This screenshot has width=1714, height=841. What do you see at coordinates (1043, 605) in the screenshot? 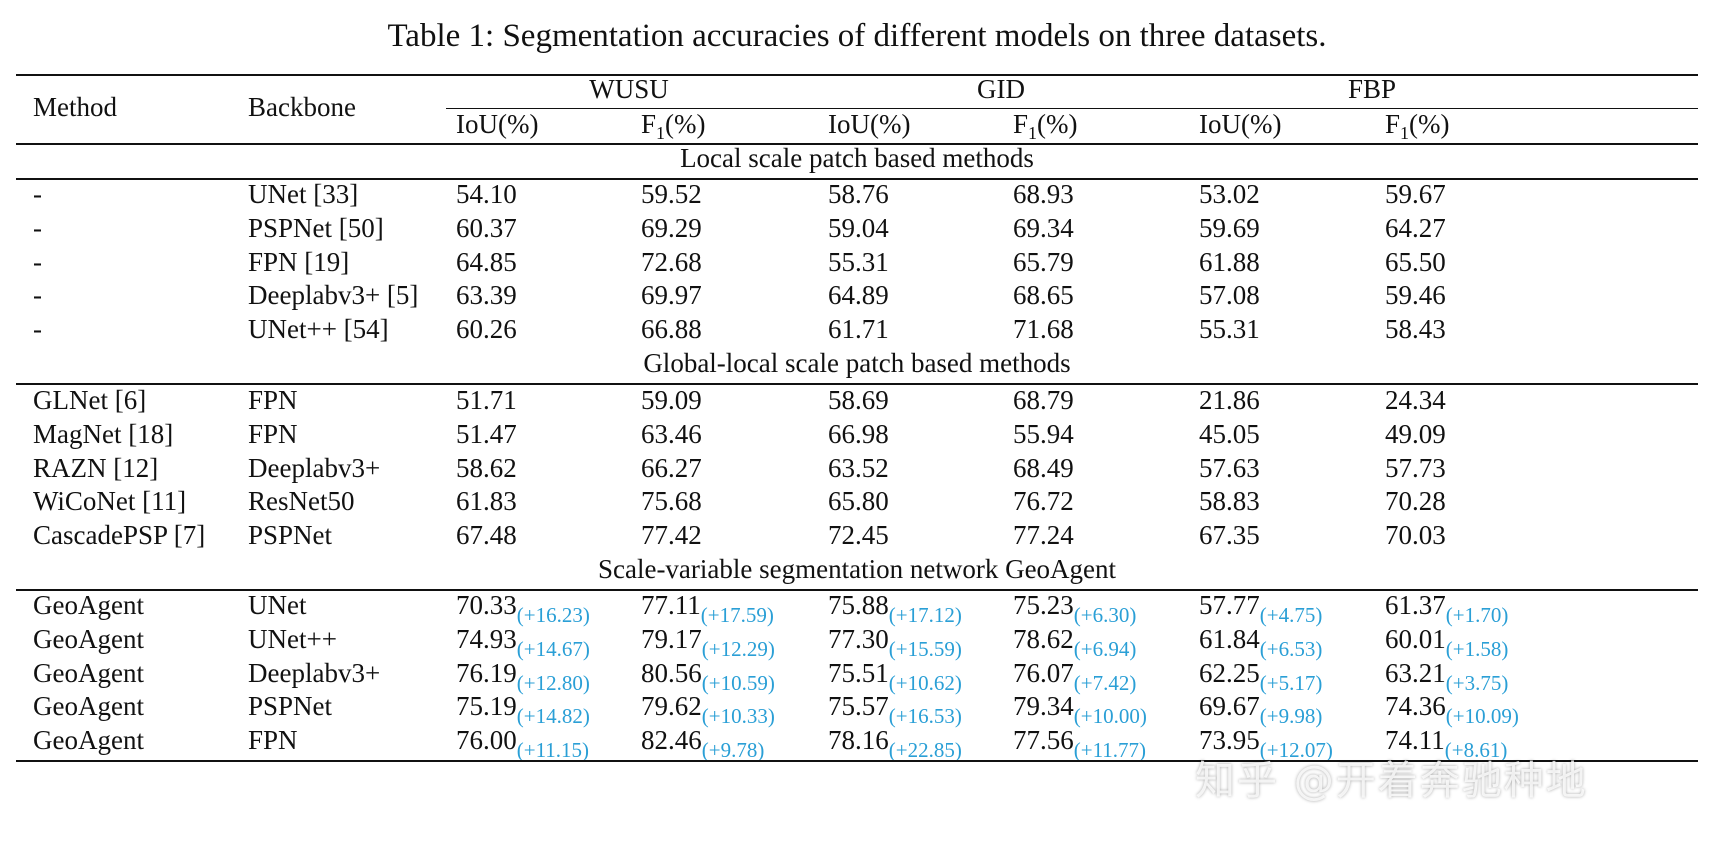
I see `value: 75.23` at bounding box center [1043, 605].